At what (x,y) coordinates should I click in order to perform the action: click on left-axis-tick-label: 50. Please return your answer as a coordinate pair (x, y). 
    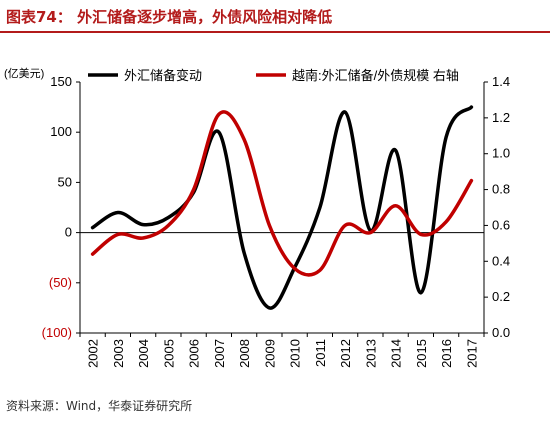
    Looking at the image, I should click on (65, 181).